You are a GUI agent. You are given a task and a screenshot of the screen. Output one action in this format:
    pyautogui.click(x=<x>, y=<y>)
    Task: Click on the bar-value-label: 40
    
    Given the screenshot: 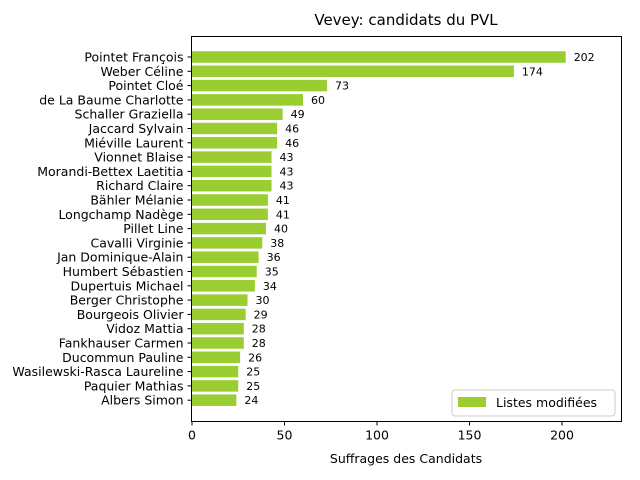 What is the action you would take?
    pyautogui.click(x=281, y=229)
    